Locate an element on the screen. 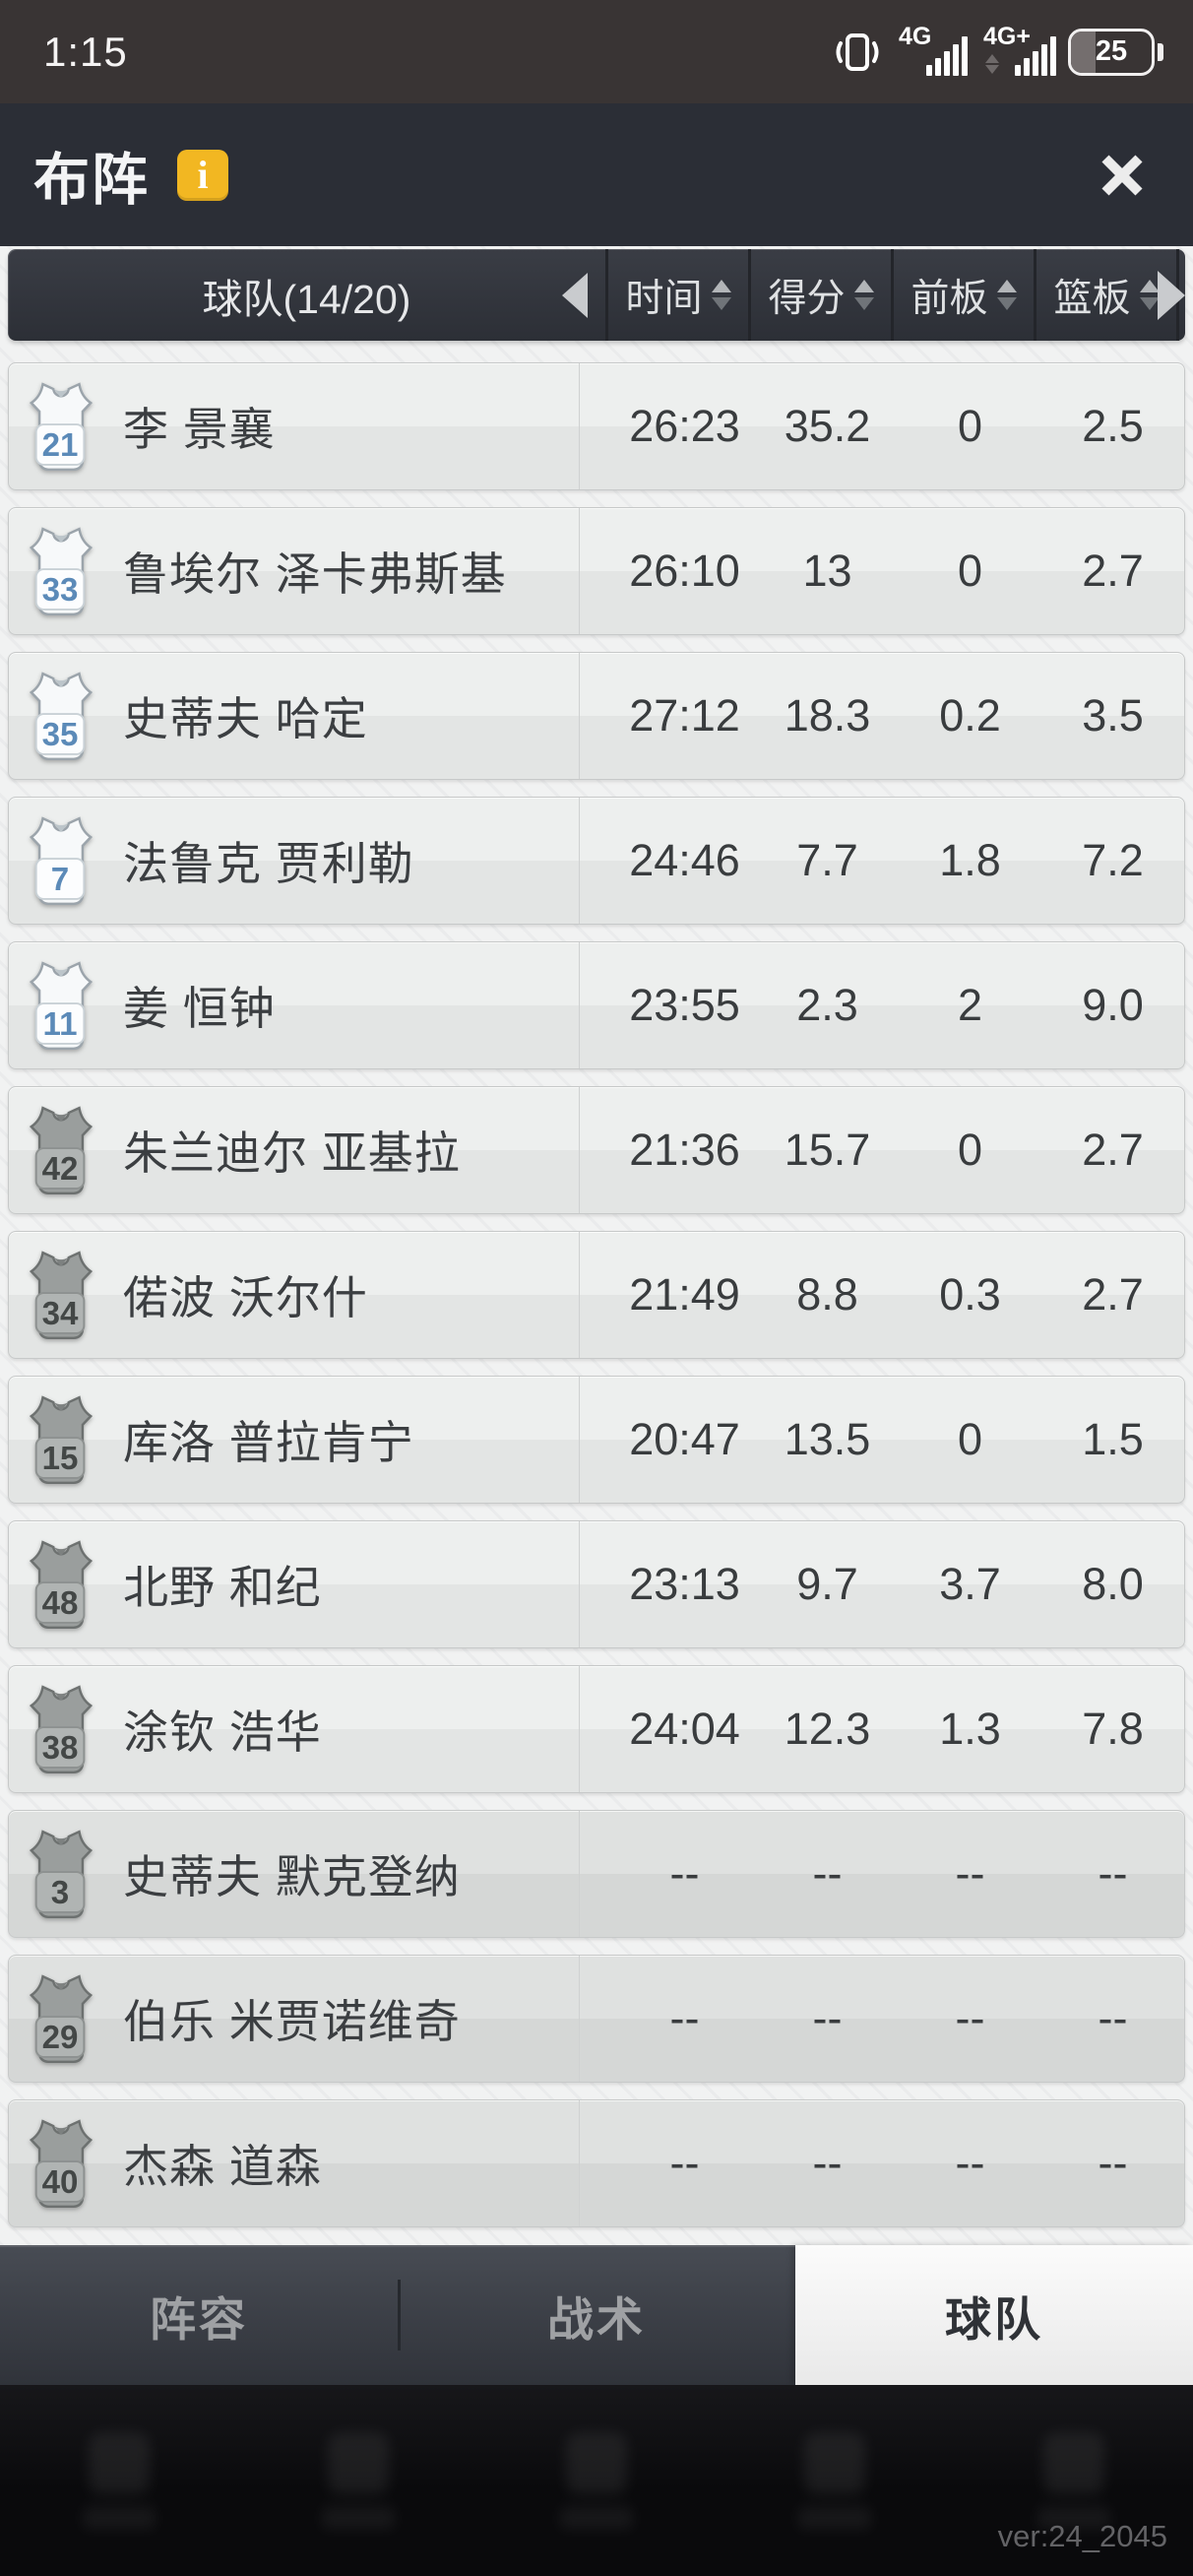  jersey-icon: 15 is located at coordinates (61, 1440).